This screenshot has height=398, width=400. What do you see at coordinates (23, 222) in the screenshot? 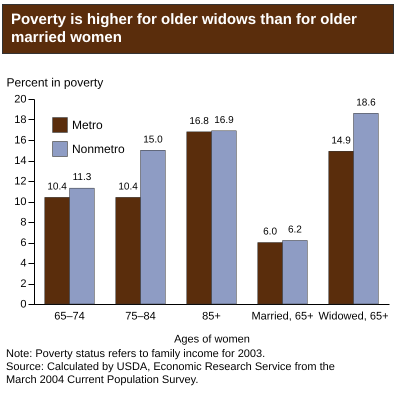
I see `y-tick-label: 8` at bounding box center [23, 222].